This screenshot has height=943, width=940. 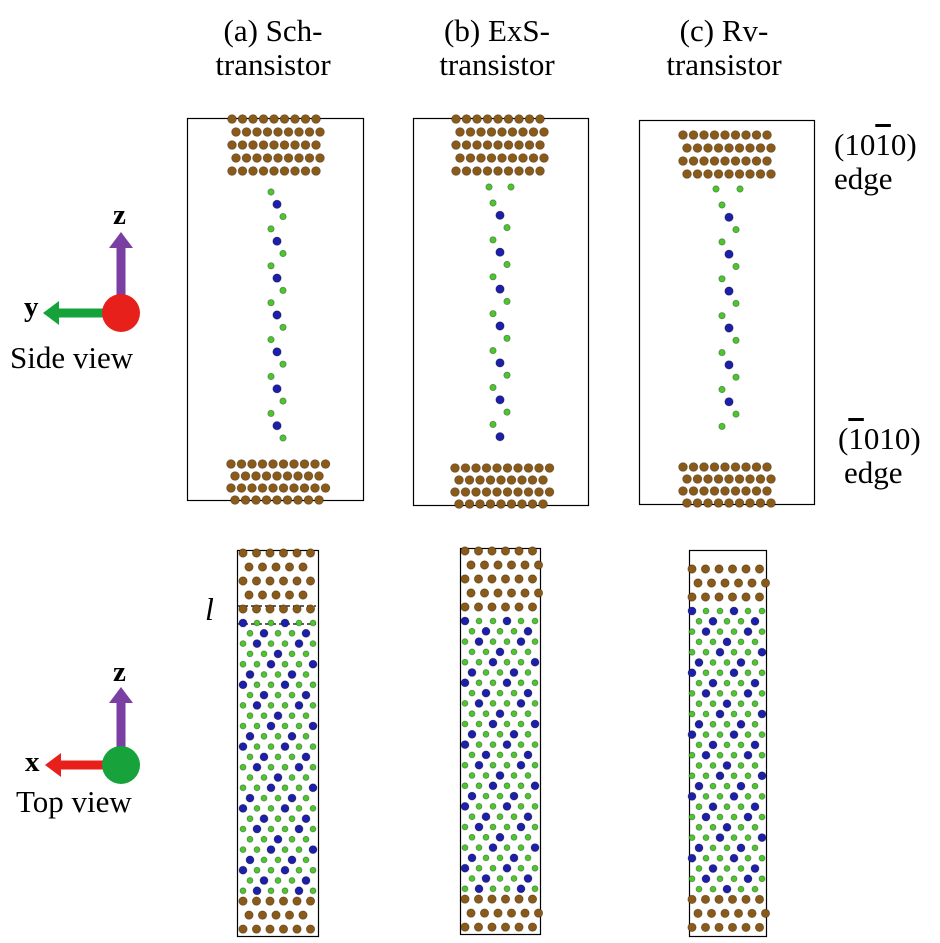 What do you see at coordinates (856, 438) in the screenshot?
I see `edge-bottom-bar-digit: 1` at bounding box center [856, 438].